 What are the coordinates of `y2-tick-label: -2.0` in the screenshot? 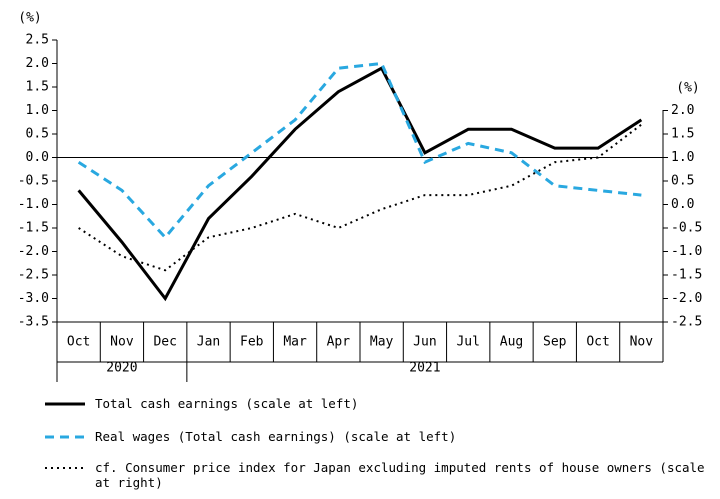 It's located at (686, 298).